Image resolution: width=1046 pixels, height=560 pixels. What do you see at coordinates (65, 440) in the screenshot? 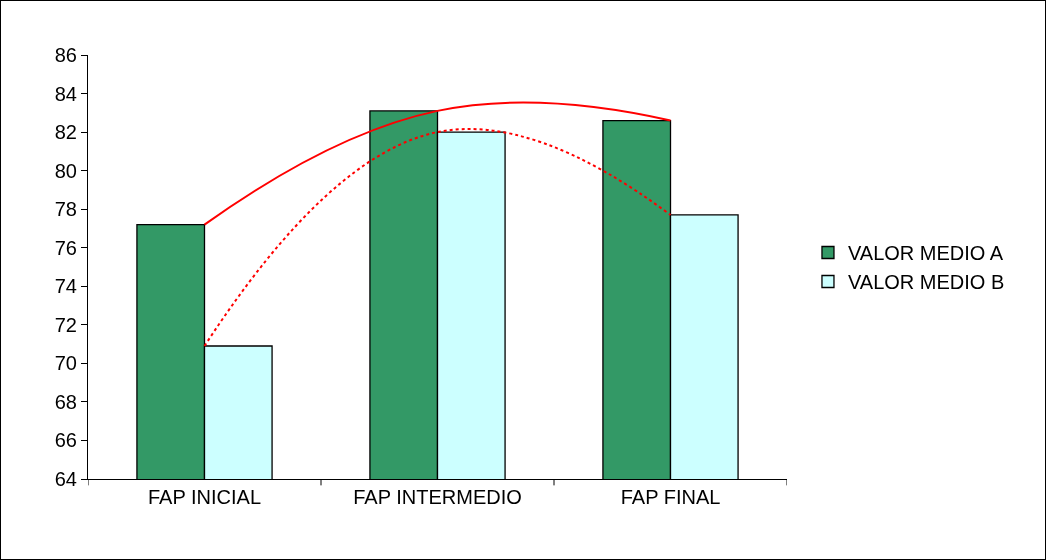
I see `y-tick-label: 66` at bounding box center [65, 440].